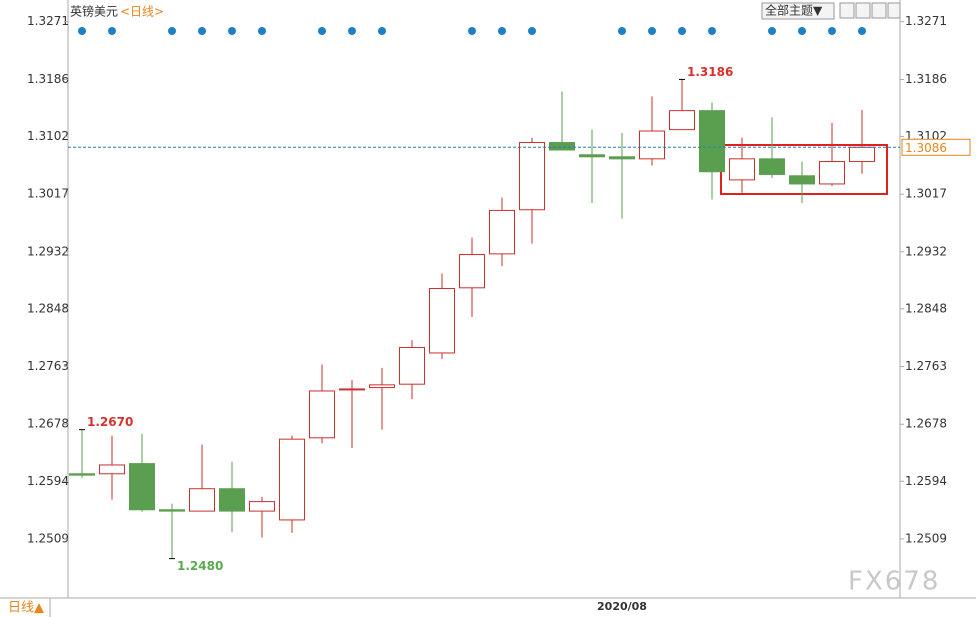  I want to click on theme-button: 全部主题▼, so click(794, 10).